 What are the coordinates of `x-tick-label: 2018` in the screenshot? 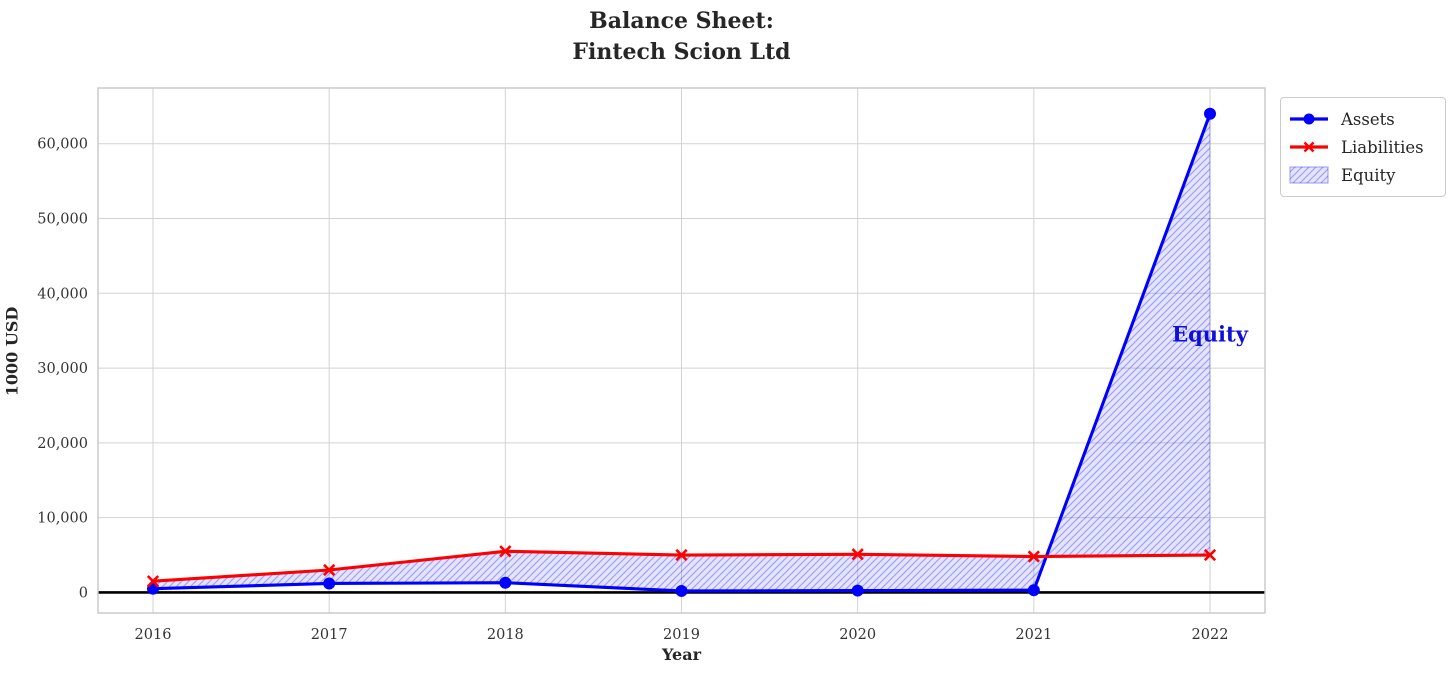 It's located at (505, 635).